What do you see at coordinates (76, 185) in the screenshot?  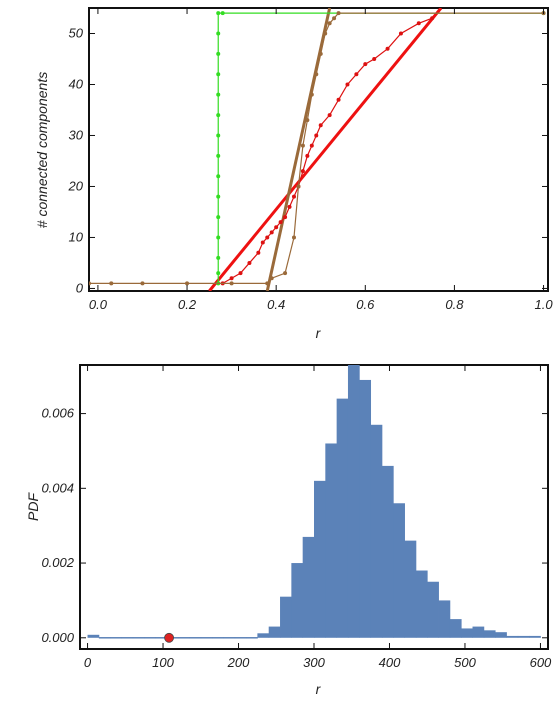 I see `y-tick-label: 20` at bounding box center [76, 185].